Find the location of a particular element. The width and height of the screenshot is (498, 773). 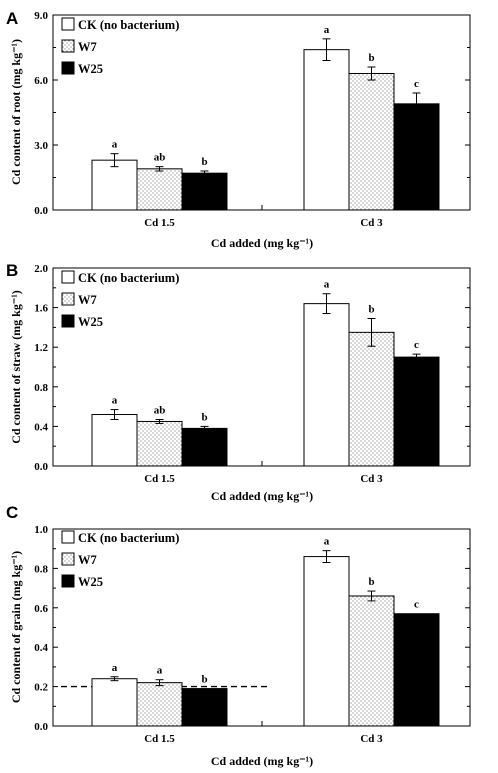

y-axis-label: Cd content of straw (mg kg⁻¹) is located at coordinates (16, 367).